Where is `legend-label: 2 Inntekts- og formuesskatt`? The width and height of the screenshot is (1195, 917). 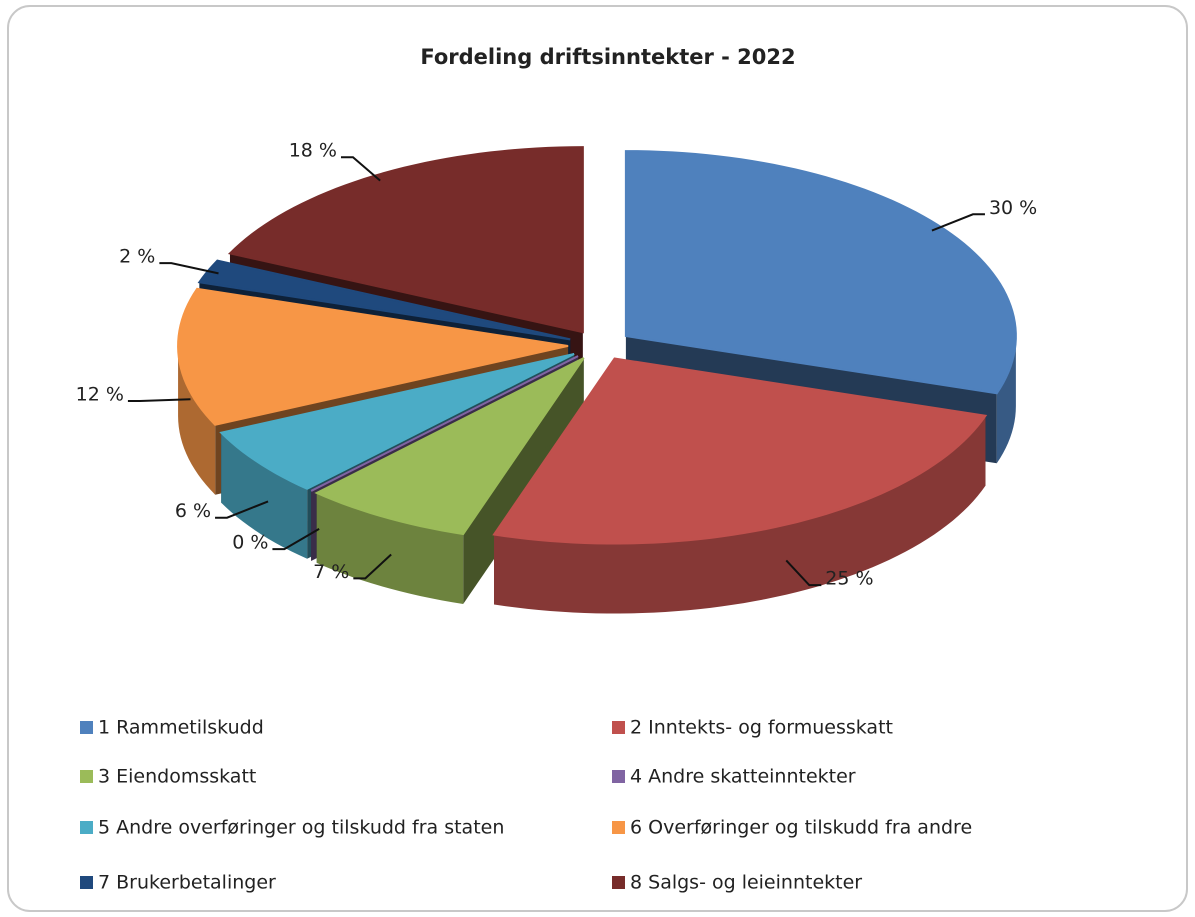 legend-label: 2 Inntekts- og formuesskatt is located at coordinates (761, 728).